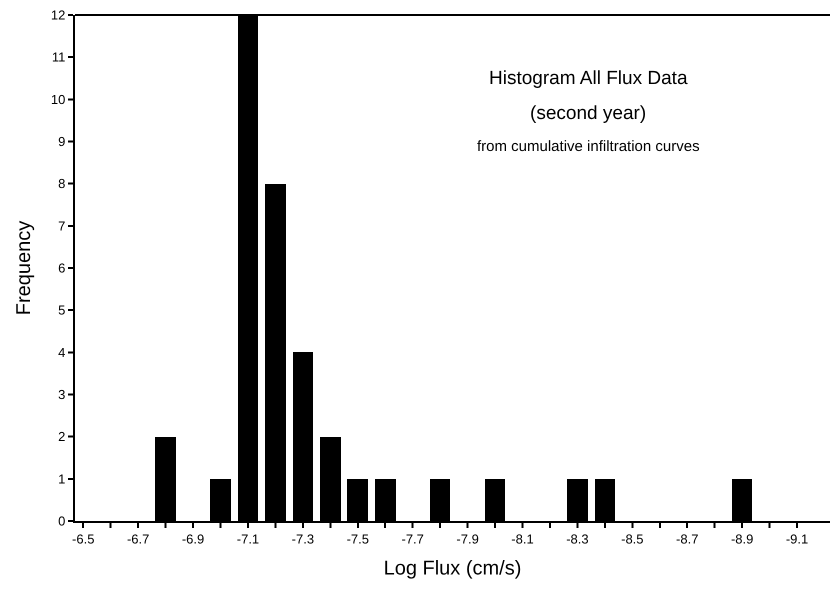 The image size is (835, 591). I want to click on x-tick-label: -8.1, so click(522, 539).